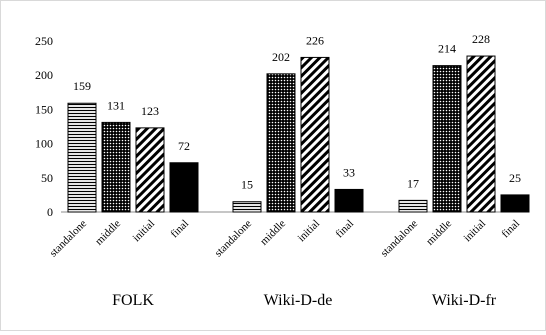 The image size is (546, 335). What do you see at coordinates (44, 41) in the screenshot?
I see `y-tick-label: 250` at bounding box center [44, 41].